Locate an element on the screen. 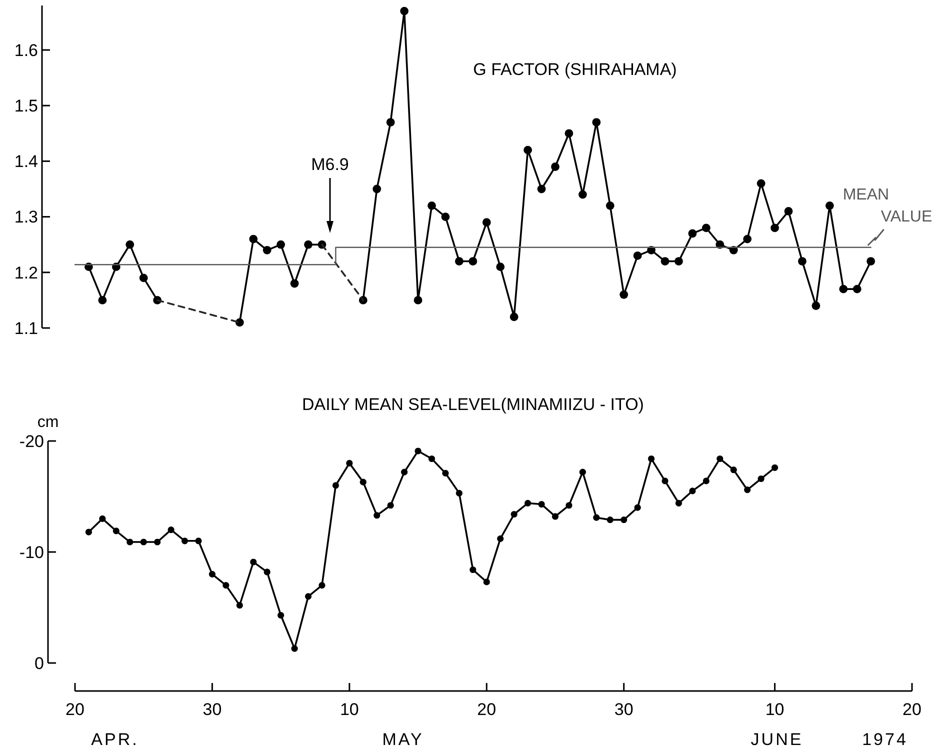 Image resolution: width=941 pixels, height=751 pixels. text: JUNE is located at coordinates (777, 739).